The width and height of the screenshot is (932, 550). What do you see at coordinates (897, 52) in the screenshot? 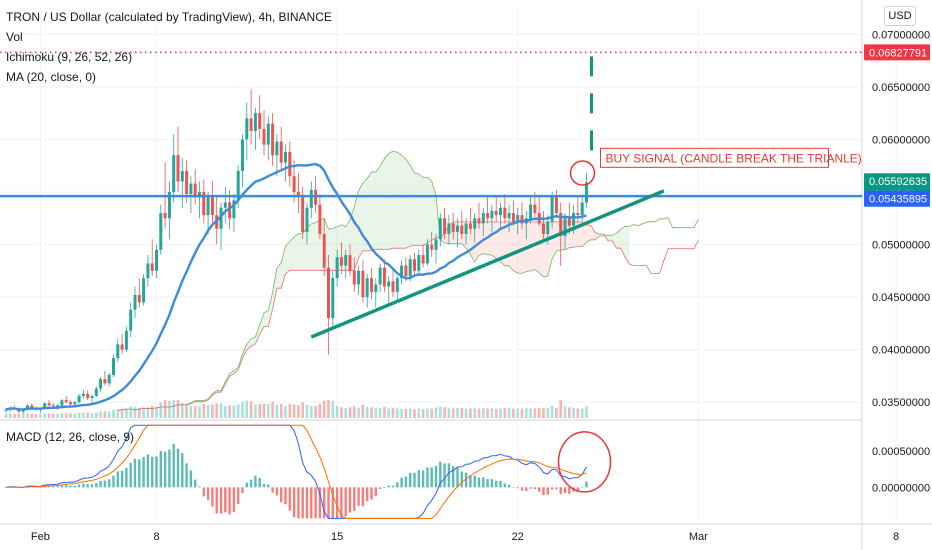
I see `price-badge` at bounding box center [897, 52].